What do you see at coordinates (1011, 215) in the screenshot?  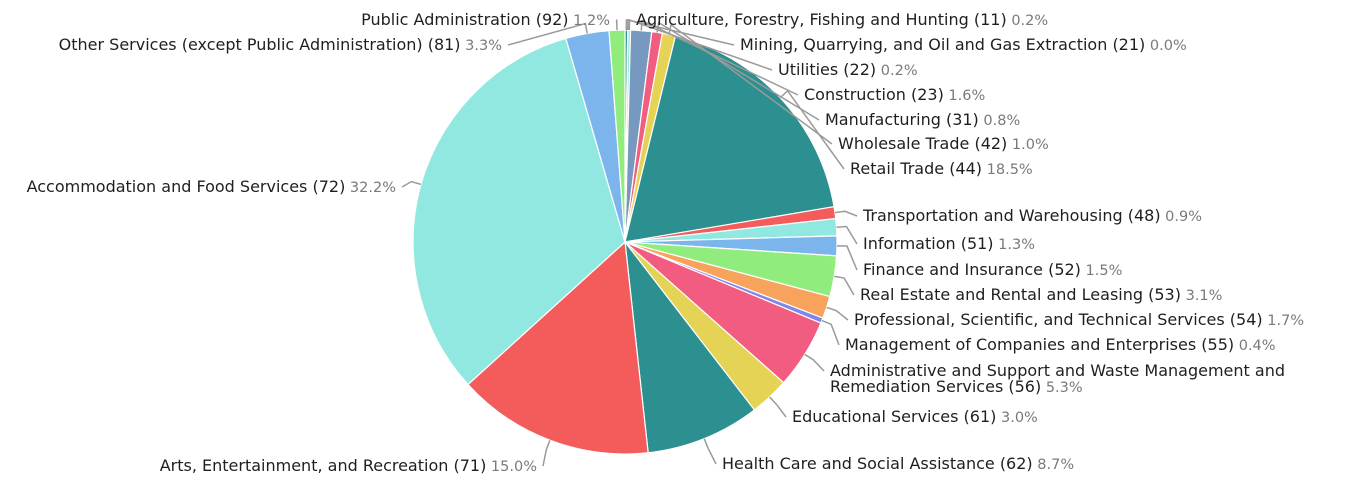 I see `slice-label-name: Transportation and Warehousing (48)` at bounding box center [1011, 215].